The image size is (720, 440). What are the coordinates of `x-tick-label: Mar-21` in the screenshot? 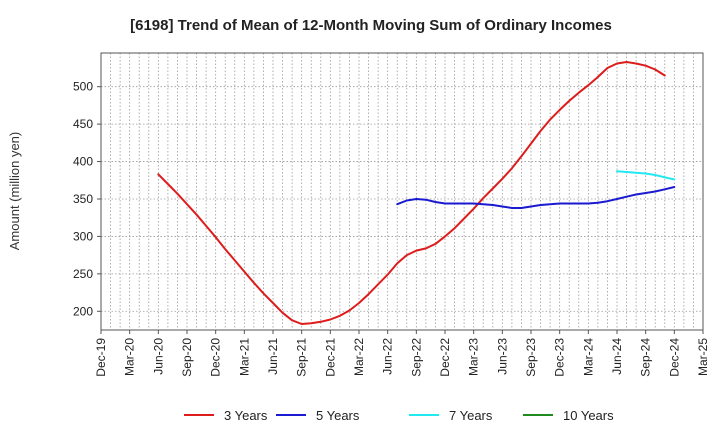 It's located at (244, 357).